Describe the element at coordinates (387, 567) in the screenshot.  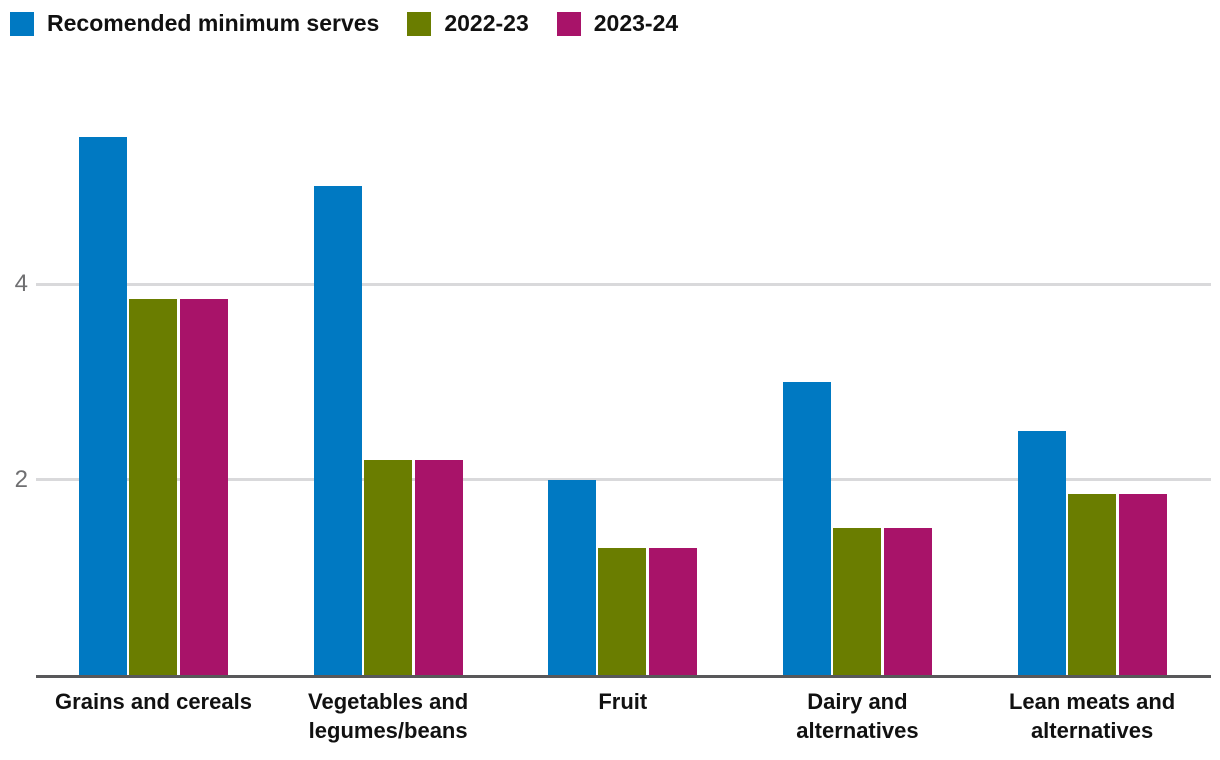
I see `bar-2022-23-vegetables-and-legumes-beans` at that location.